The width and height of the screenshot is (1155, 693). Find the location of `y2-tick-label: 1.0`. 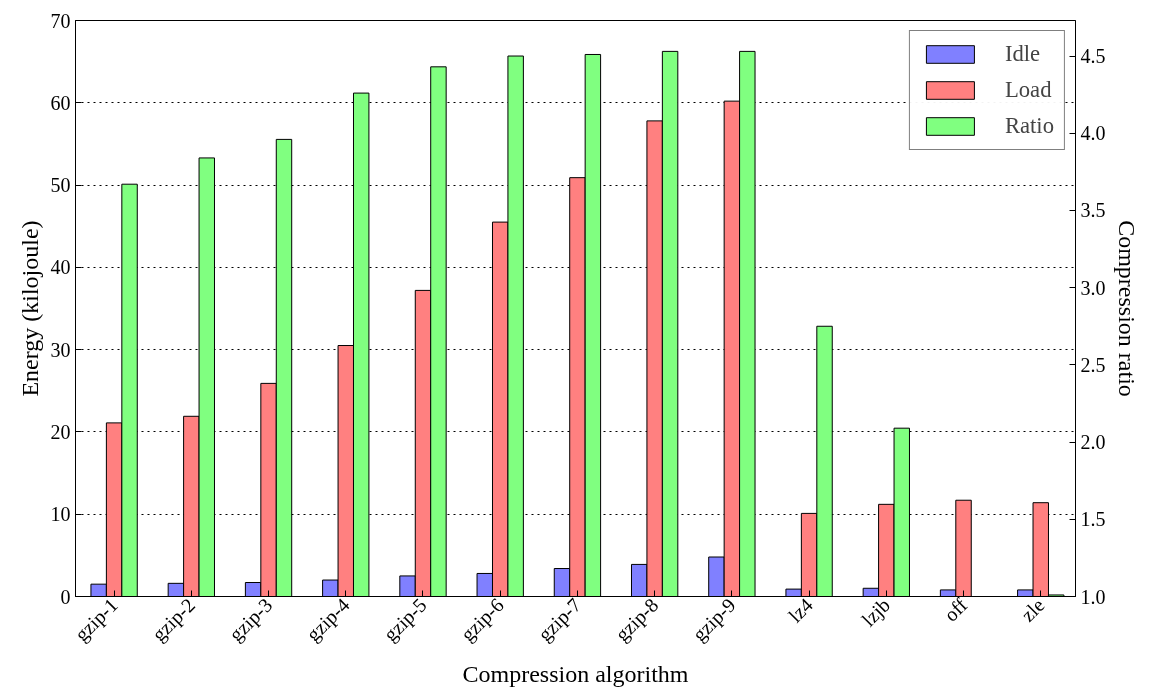

y2-tick-label: 1.0 is located at coordinates (1093, 596).